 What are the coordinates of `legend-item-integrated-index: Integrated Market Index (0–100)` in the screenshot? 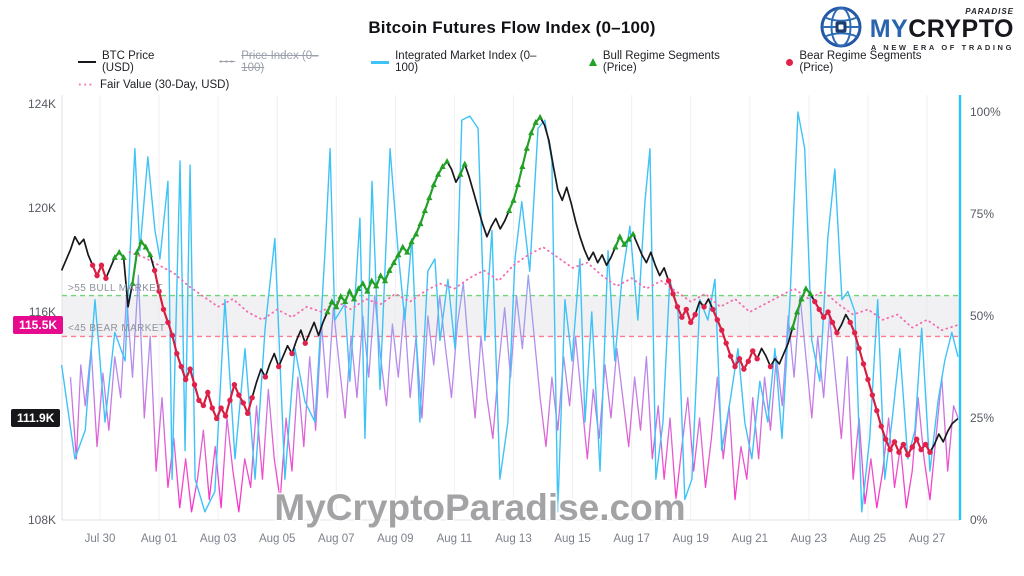 It's located at (465, 62).